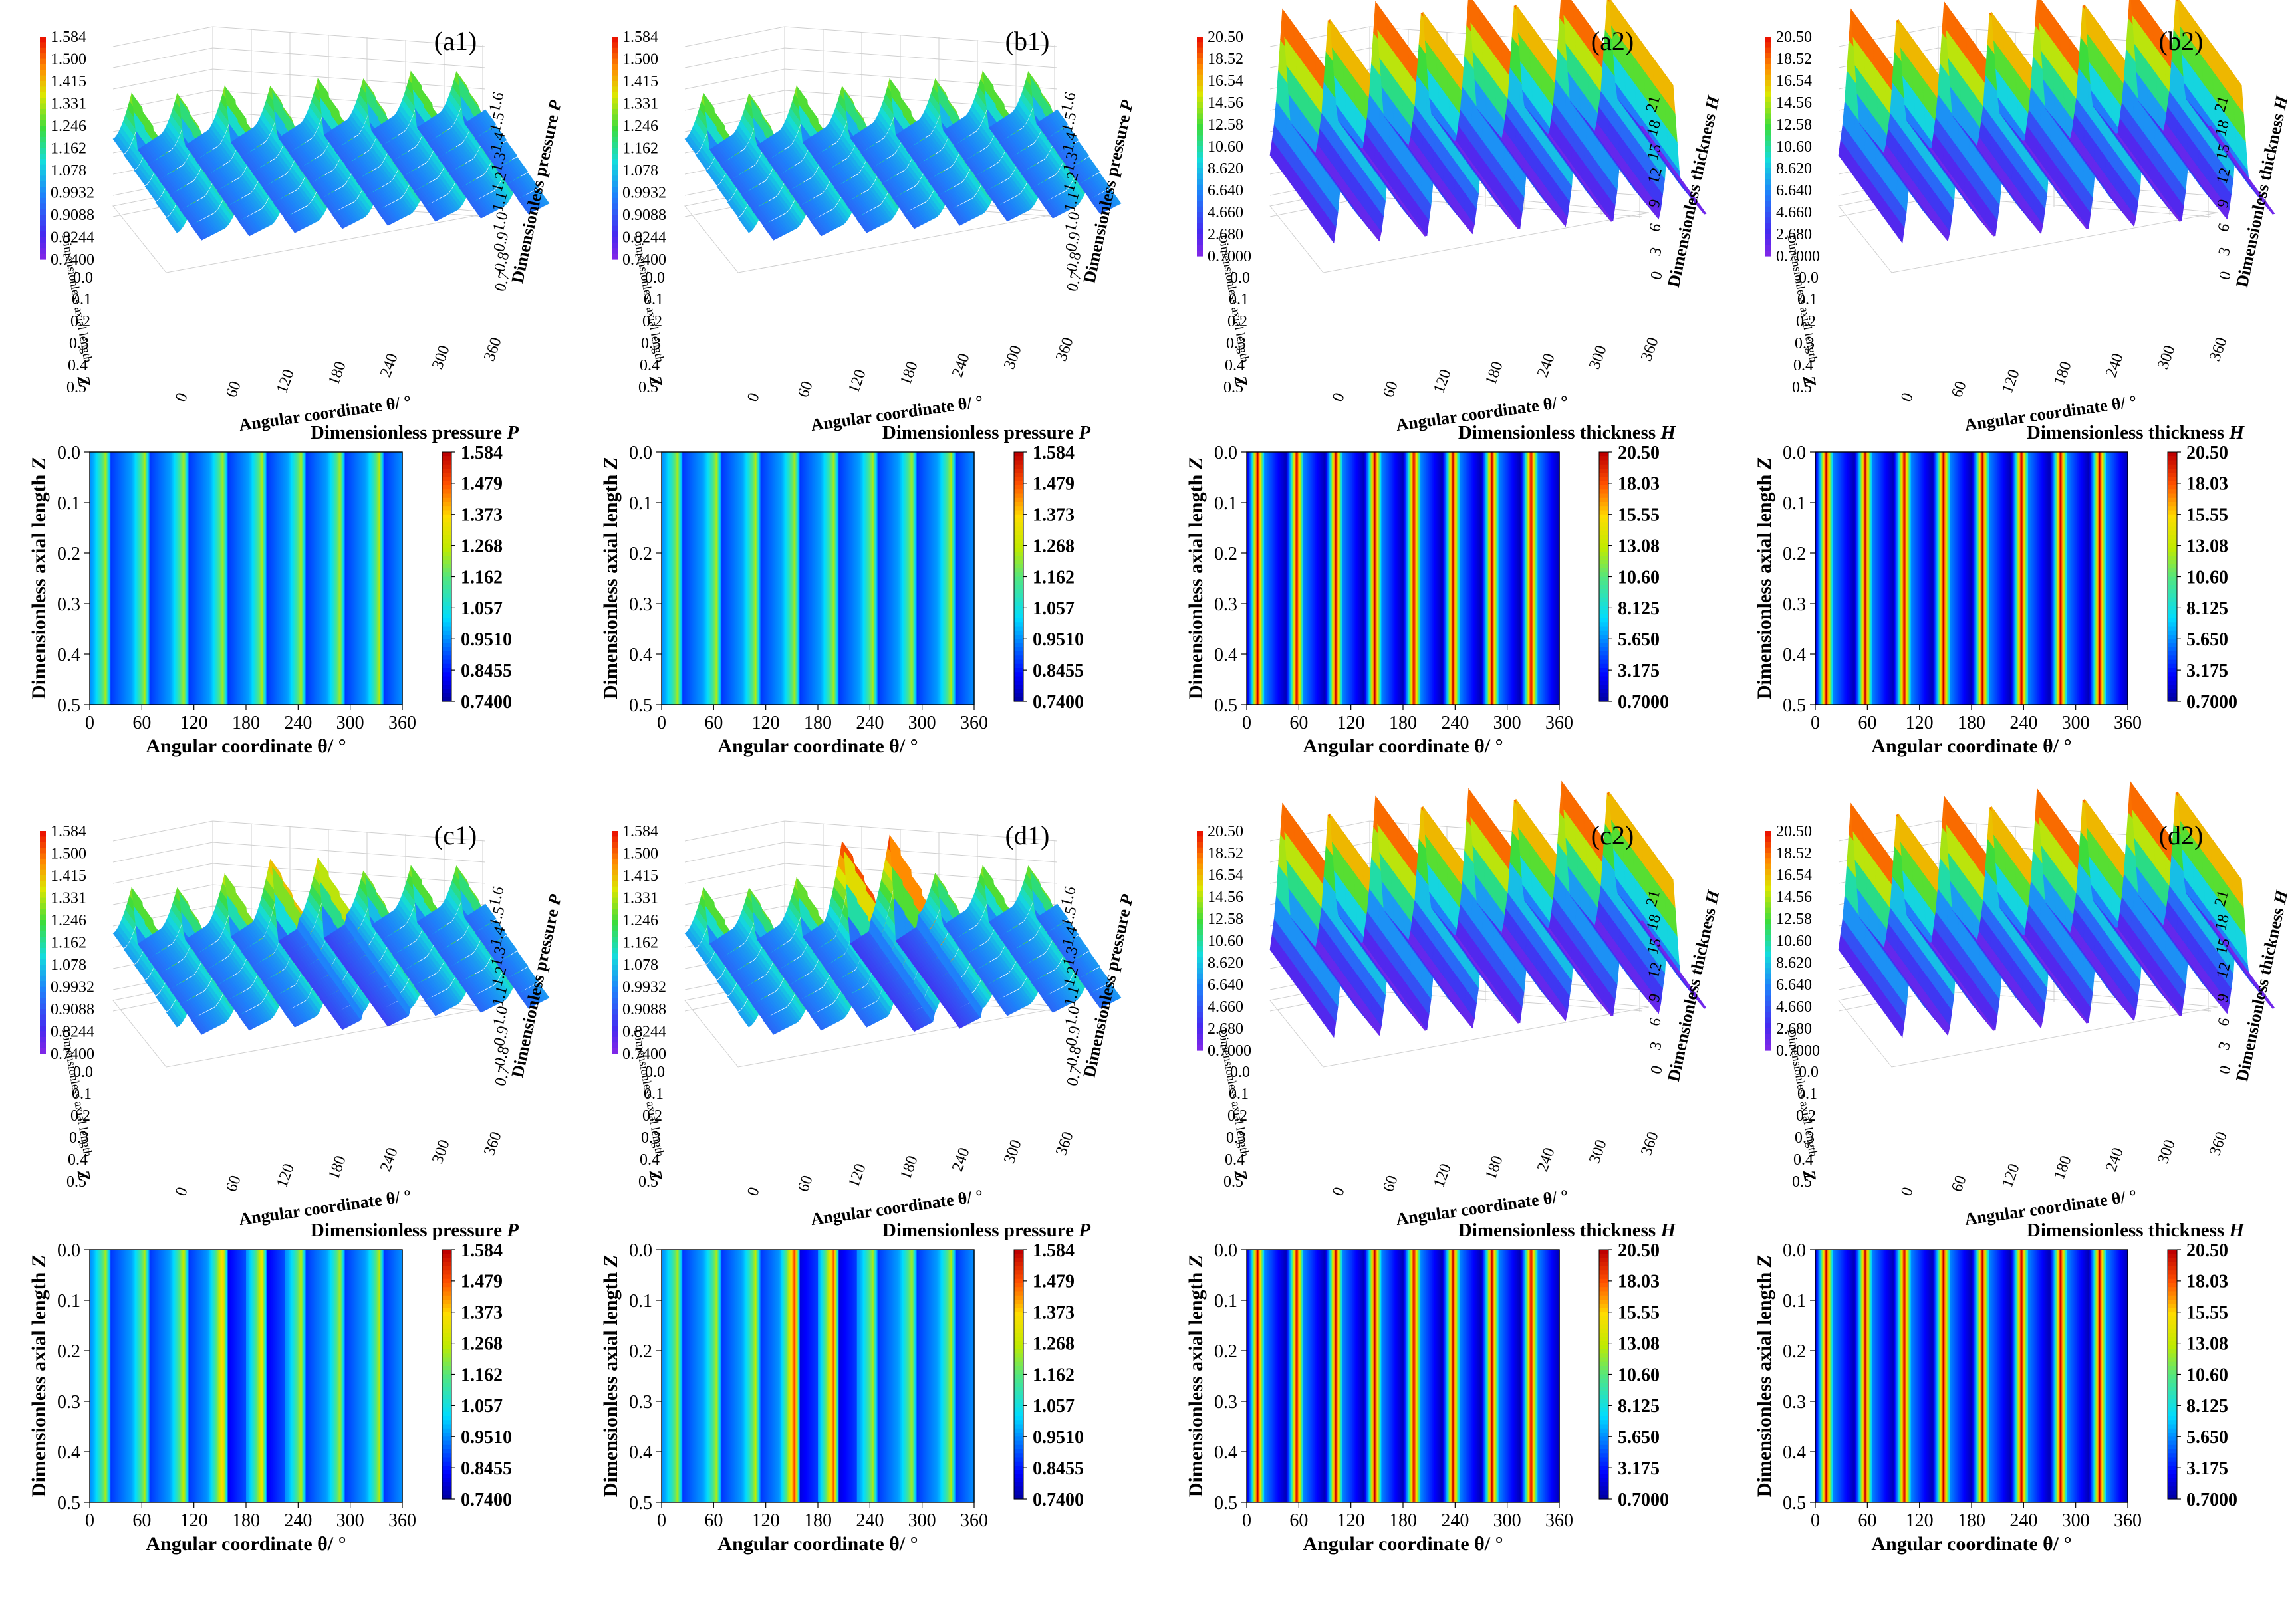 The width and height of the screenshot is (2296, 1606). Describe the element at coordinates (1226, 125) in the screenshot. I see `legend-tick-label: 12.58` at that location.